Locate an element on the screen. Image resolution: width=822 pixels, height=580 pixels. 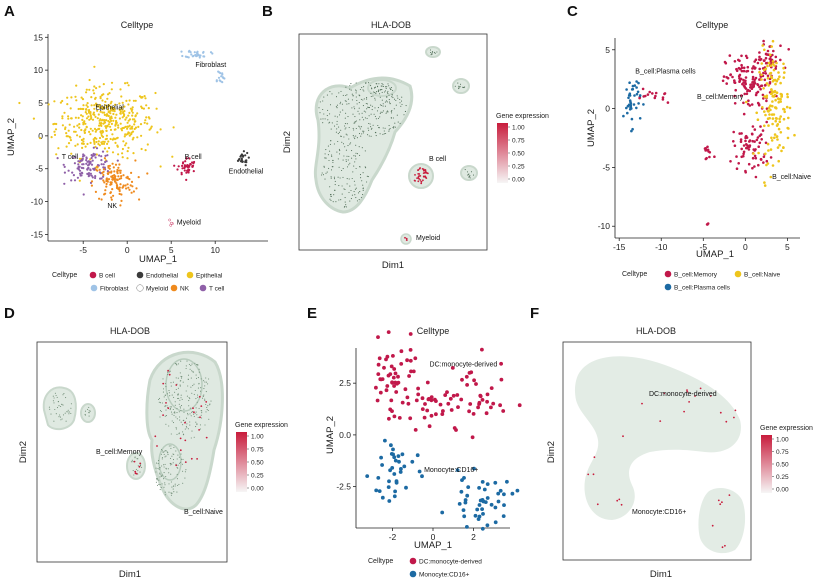
legend-label: Monocyte:CD16+ is located at coordinates (444, 575).